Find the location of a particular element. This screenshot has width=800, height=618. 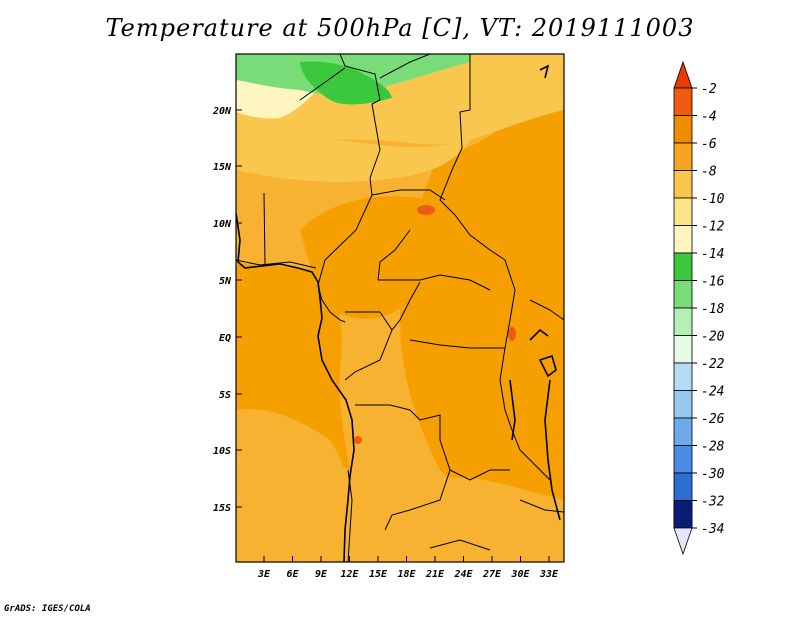

legend-top-arrow is located at coordinates (683, 74).